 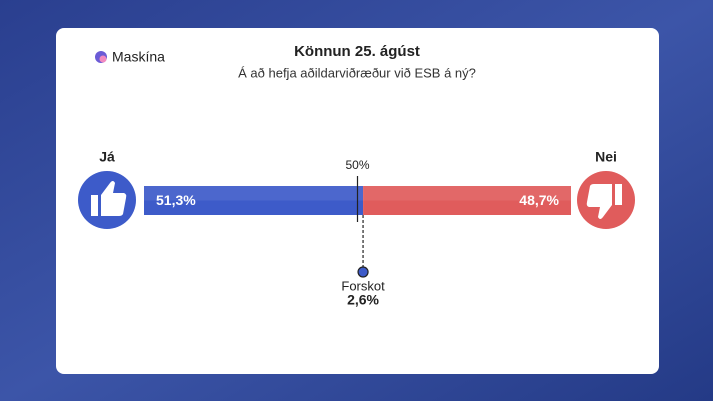 What do you see at coordinates (606, 200) in the screenshot?
I see `thumbs-down-icon` at bounding box center [606, 200].